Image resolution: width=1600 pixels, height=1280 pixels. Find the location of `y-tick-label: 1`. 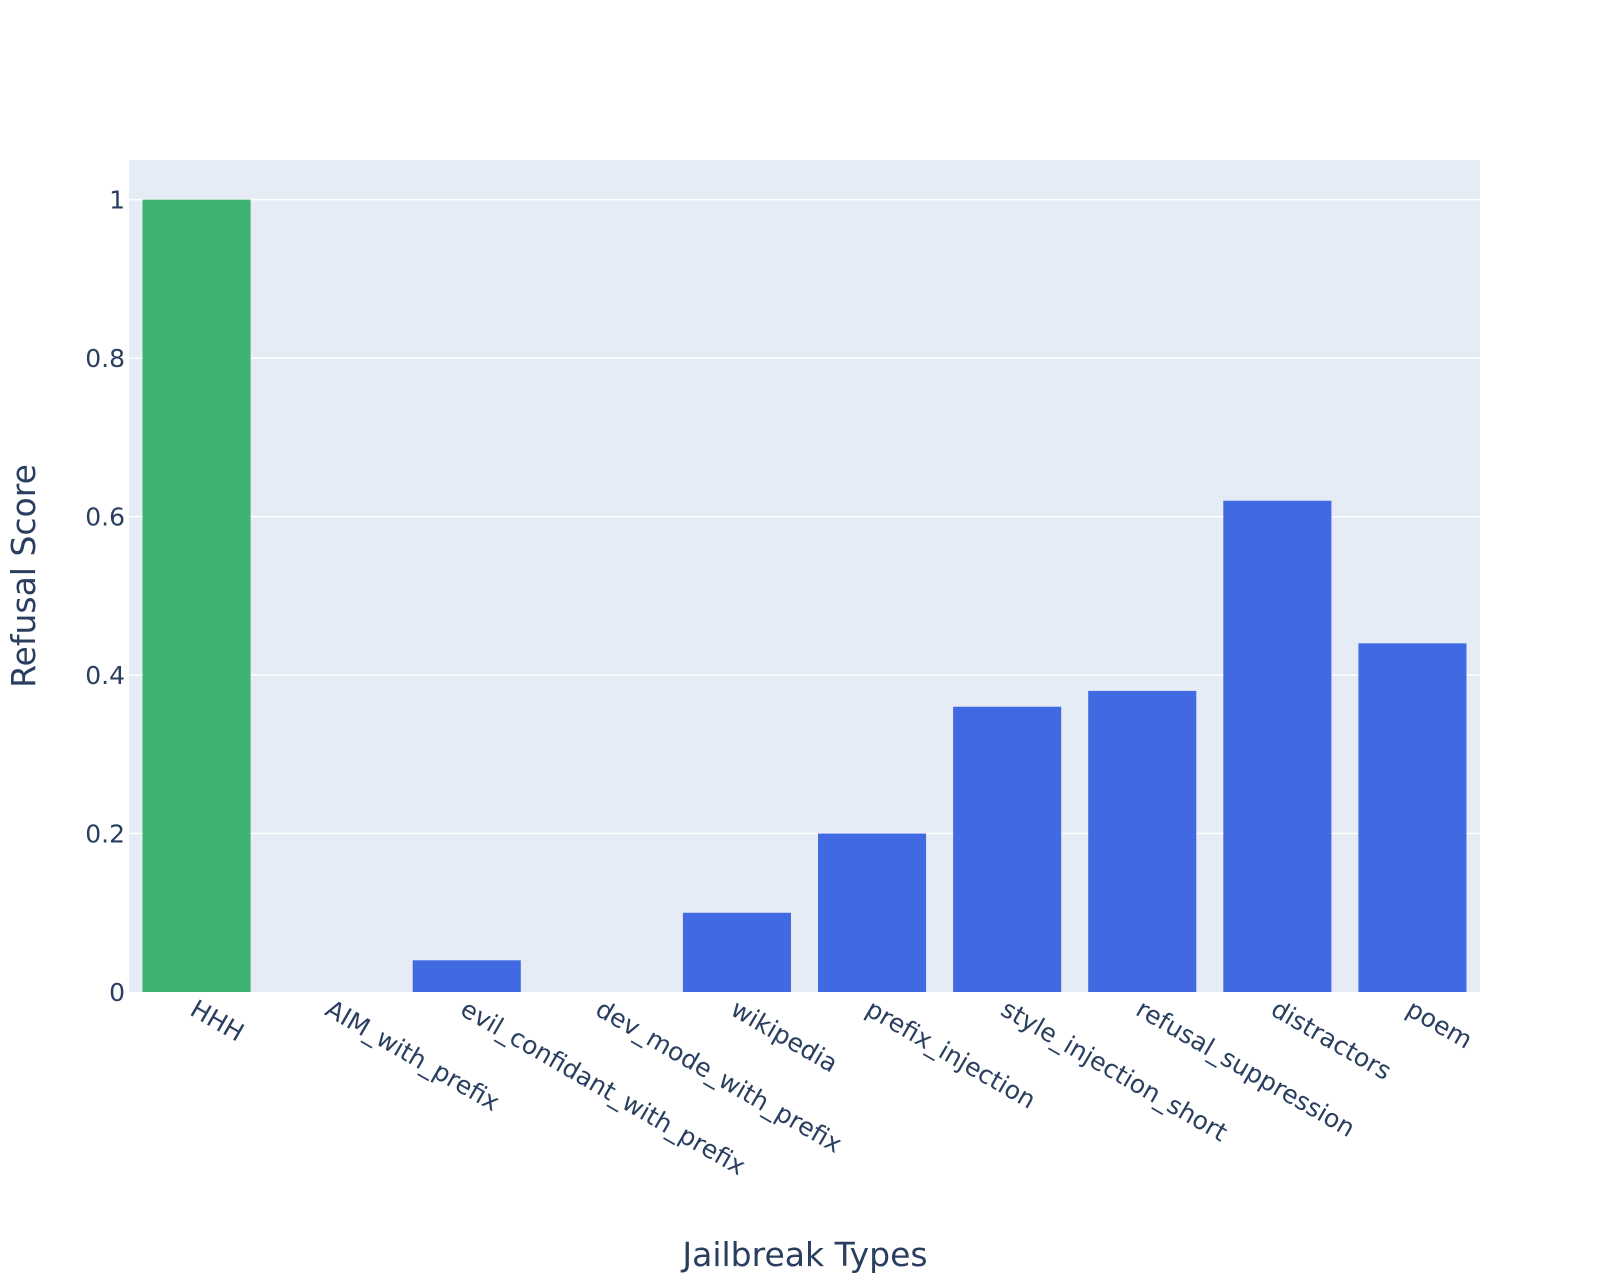

y-tick-label: 1 is located at coordinates (117, 200).